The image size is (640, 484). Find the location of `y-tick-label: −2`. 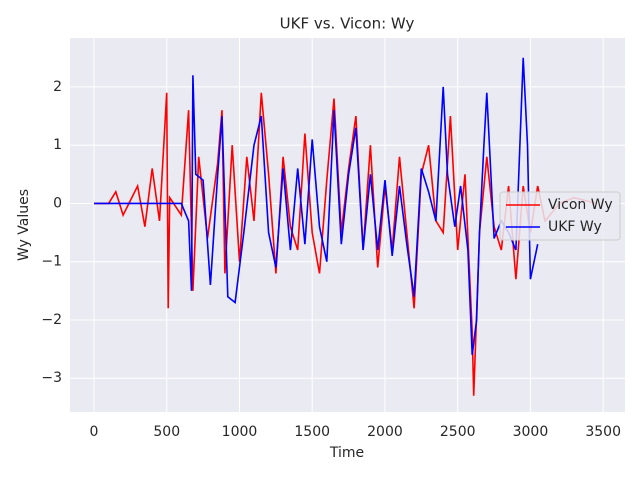

y-tick-label: −2 is located at coordinates (51, 320).